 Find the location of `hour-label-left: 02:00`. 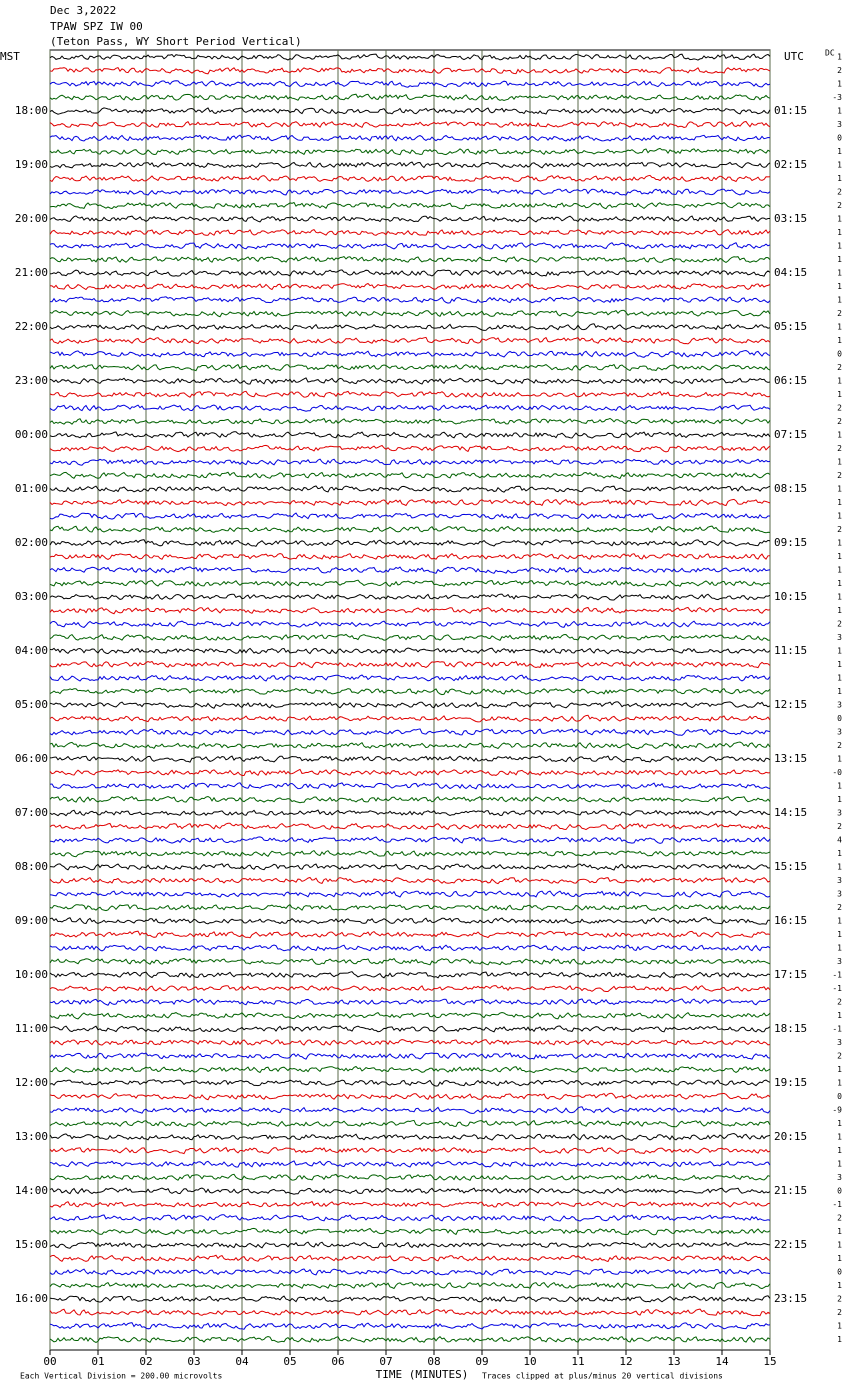

hour-label-left: 02:00 is located at coordinates (31, 542).